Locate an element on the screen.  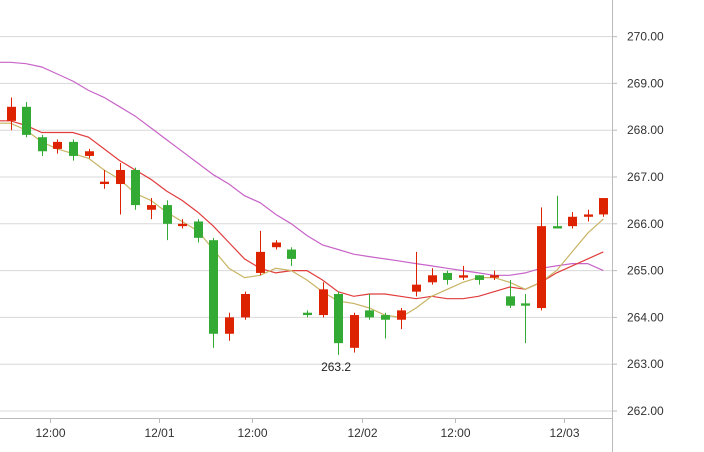
y-tick-label: 264.00 is located at coordinates (645, 317).